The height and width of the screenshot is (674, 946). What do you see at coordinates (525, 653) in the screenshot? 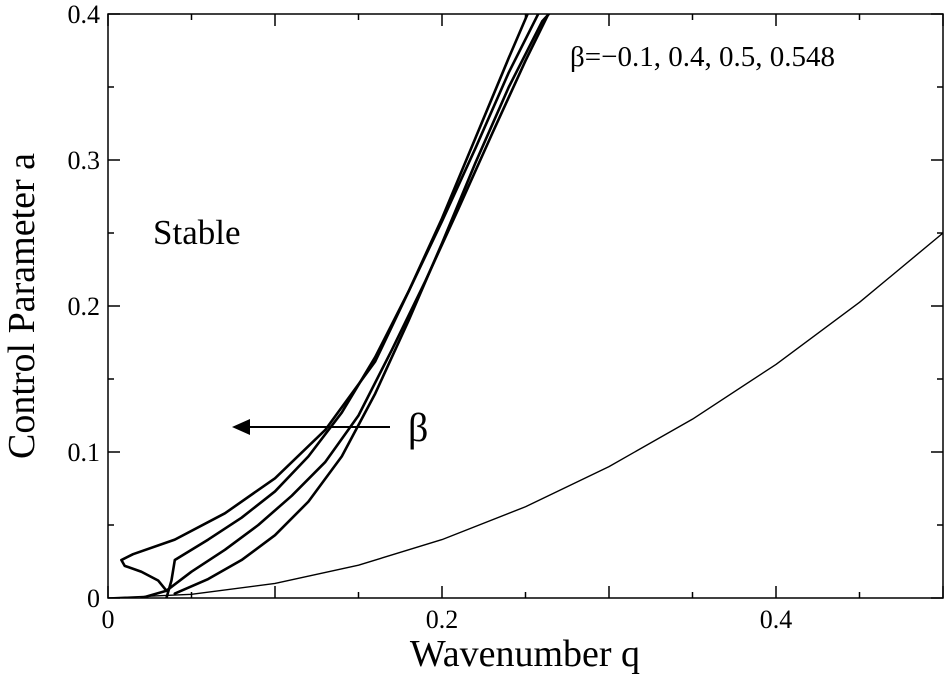
I see `x-axis-title: Wavenumber q` at bounding box center [525, 653].